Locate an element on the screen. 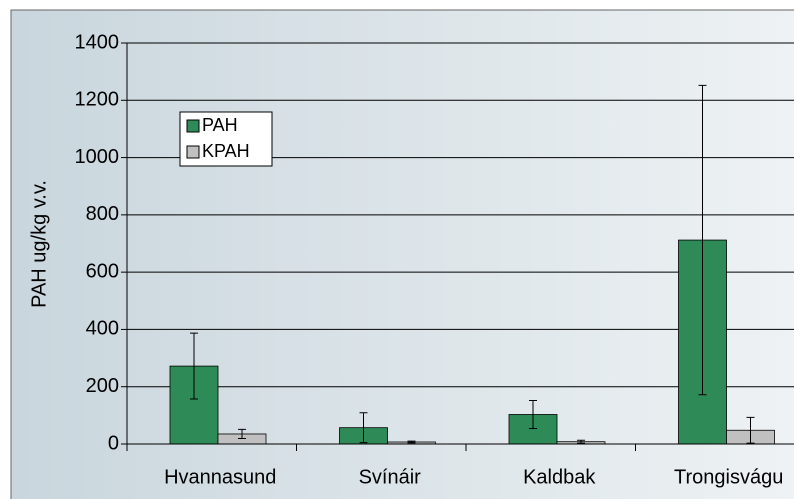 Image resolution: width=794 pixels, height=499 pixels. x-tick-label: Hvannasund is located at coordinates (220, 477).